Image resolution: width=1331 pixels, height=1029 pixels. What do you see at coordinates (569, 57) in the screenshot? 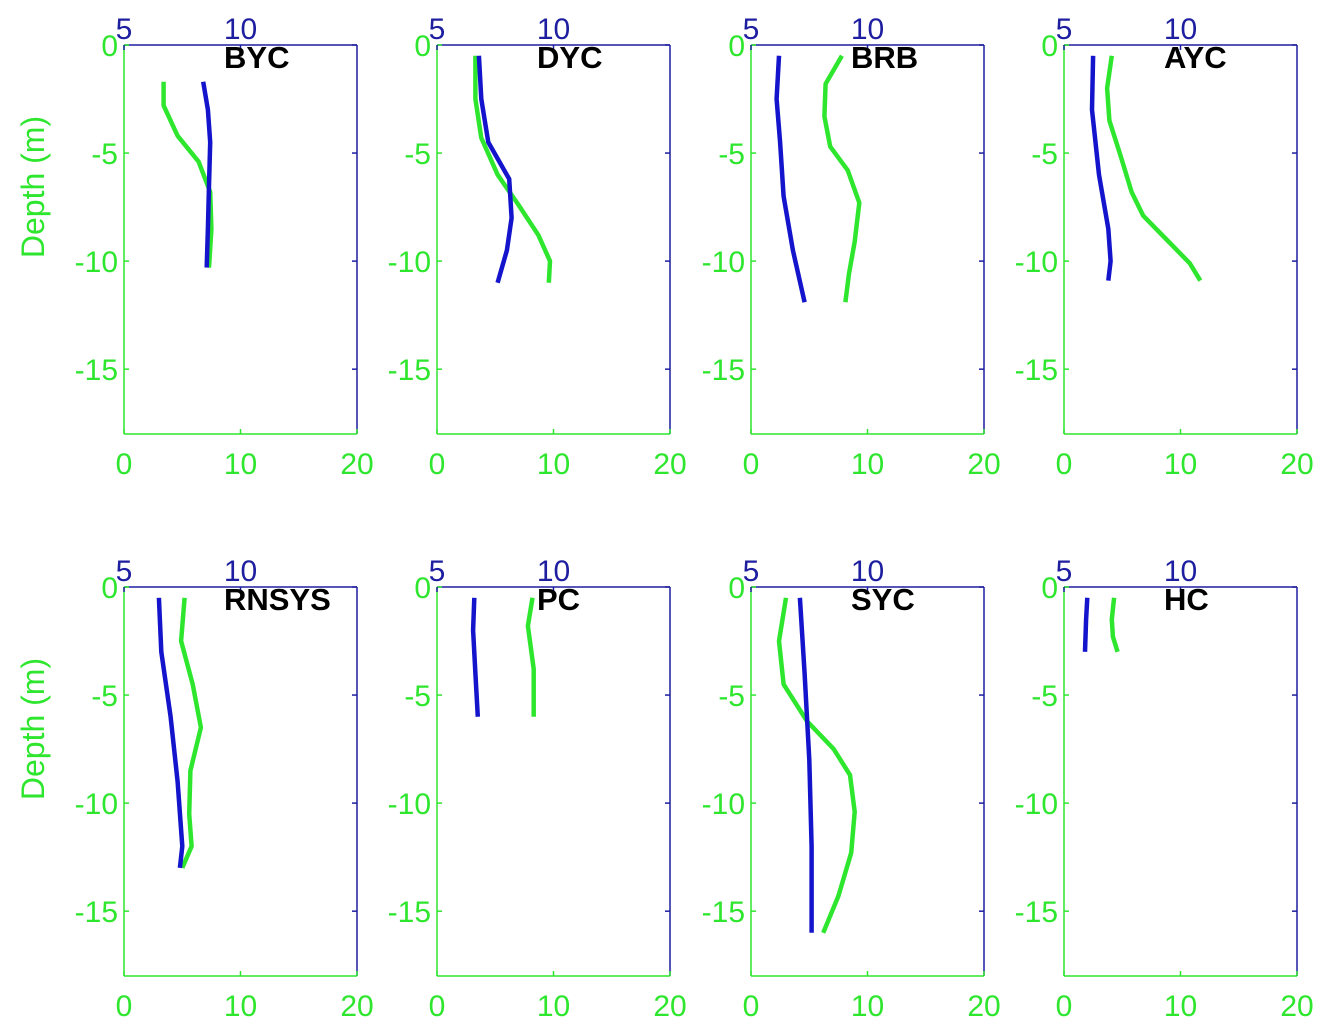
I see `panel-title: DYC` at bounding box center [569, 57].